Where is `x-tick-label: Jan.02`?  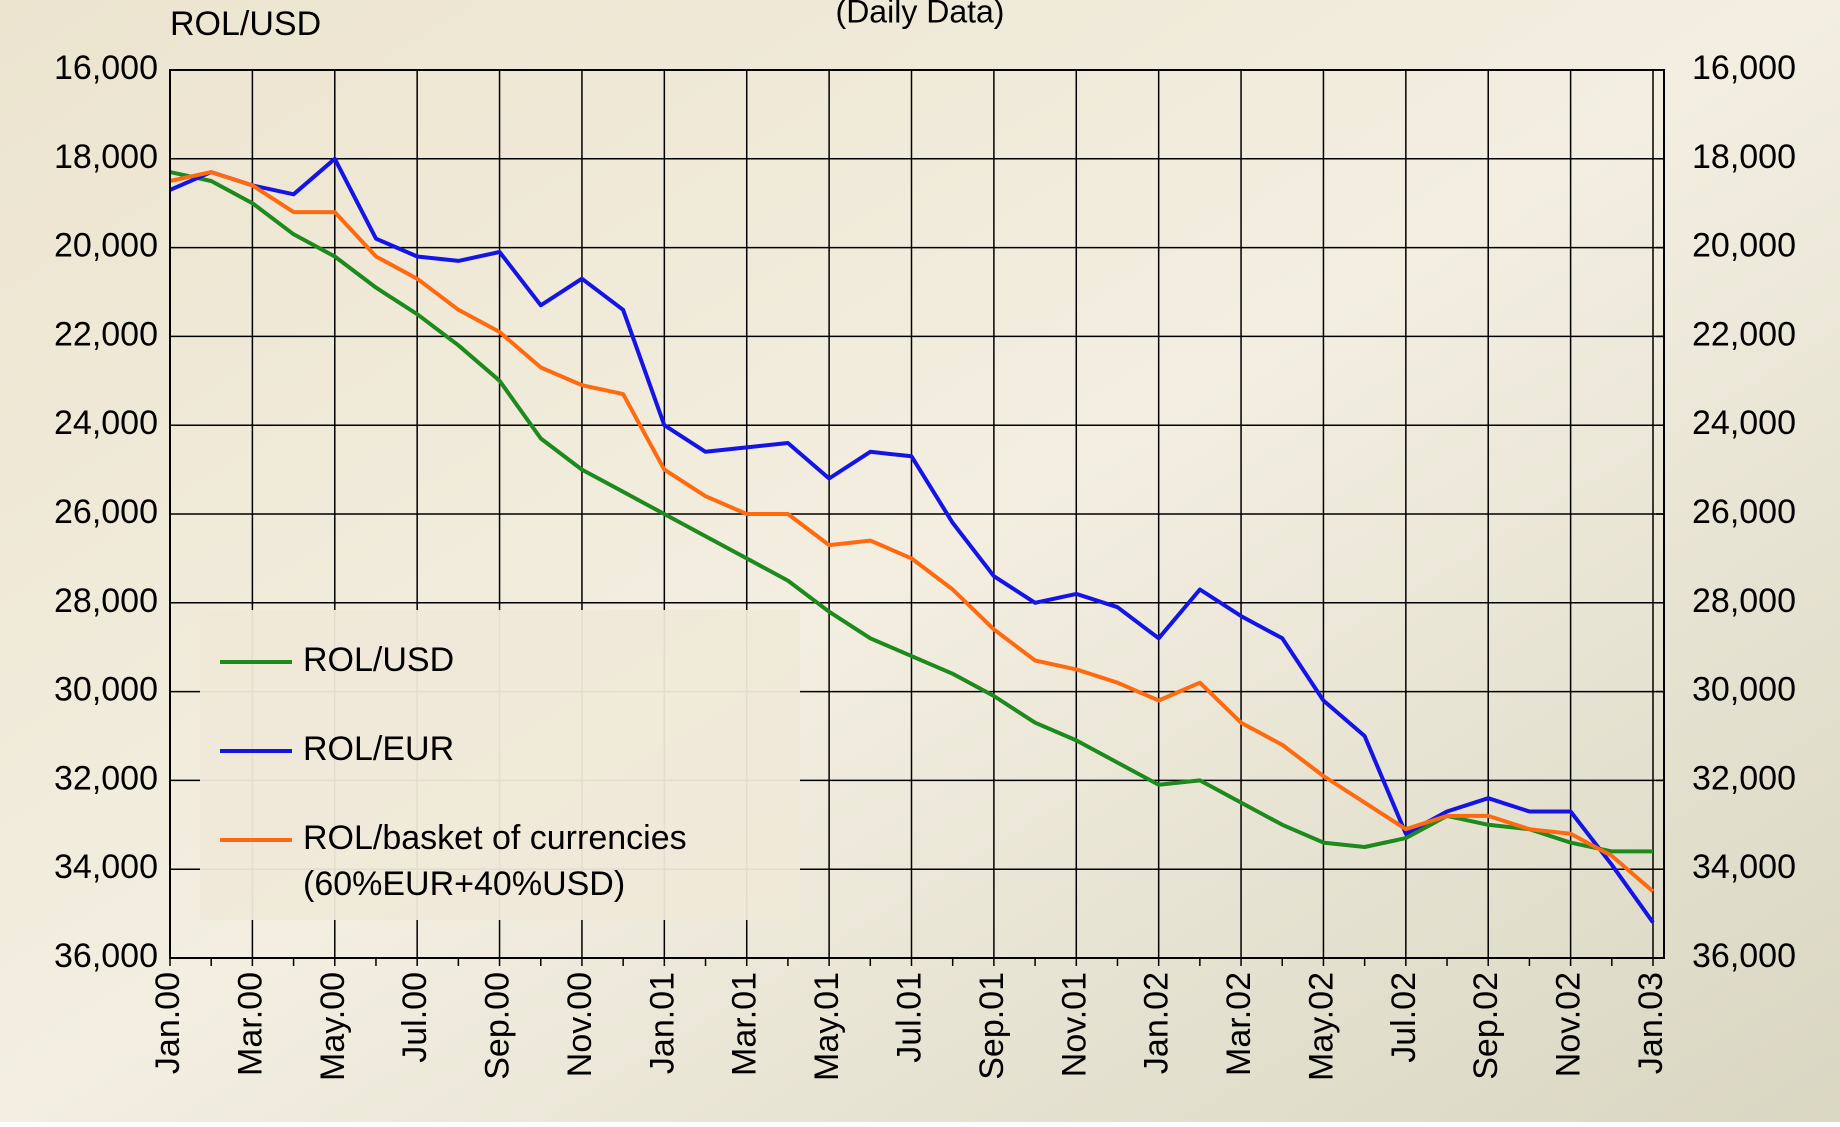
x-tick-label: Jan.02 is located at coordinates (1157, 1023).